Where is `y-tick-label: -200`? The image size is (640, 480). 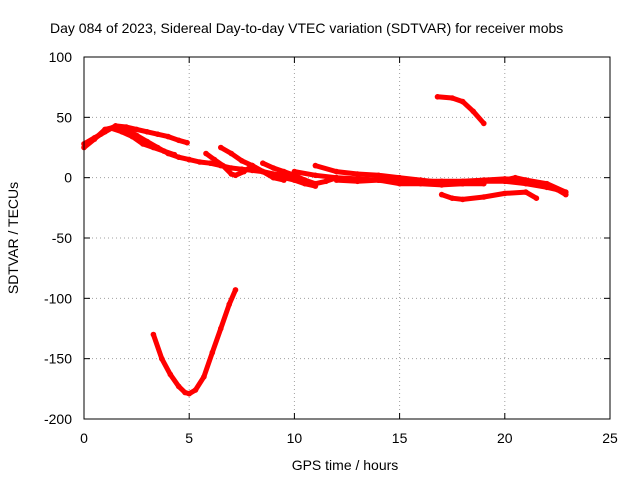
y-tick-label: -200 is located at coordinates (58, 419).